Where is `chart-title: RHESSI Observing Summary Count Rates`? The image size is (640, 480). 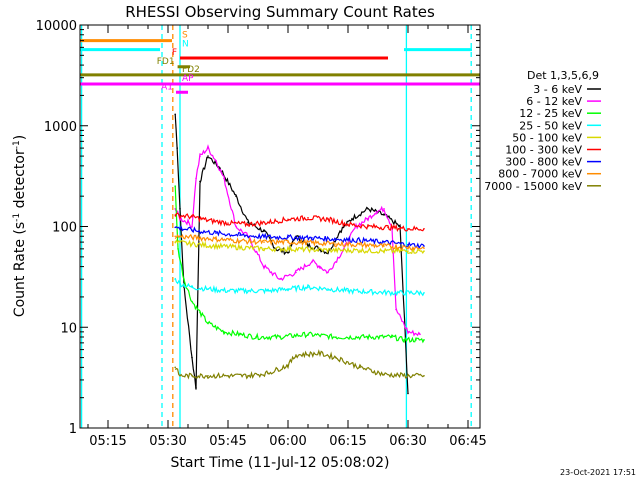 chart-title: RHESSI Observing Summary Count Rates is located at coordinates (280, 12).